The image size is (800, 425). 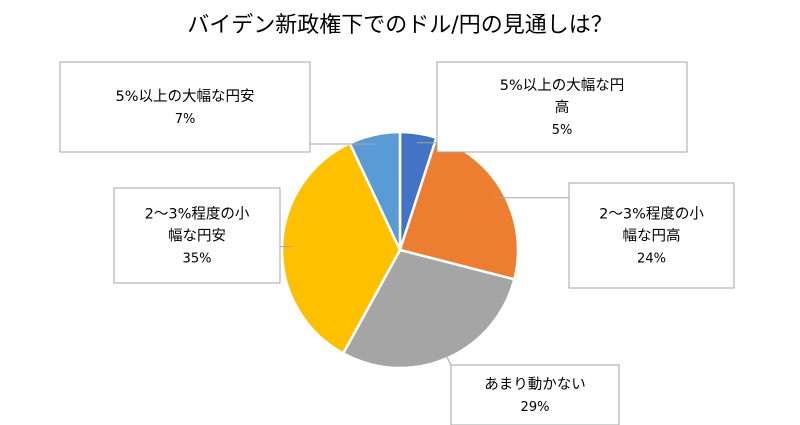 I want to click on callout-5: 5%以上の大幅な円安 7%, so click(x=218, y=107).